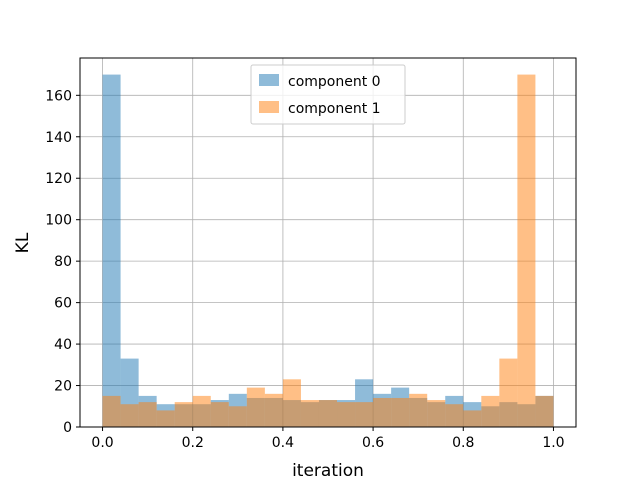 The width and height of the screenshot is (640, 480). What do you see at coordinates (373, 443) in the screenshot?
I see `x-tick-label: 0.6` at bounding box center [373, 443].